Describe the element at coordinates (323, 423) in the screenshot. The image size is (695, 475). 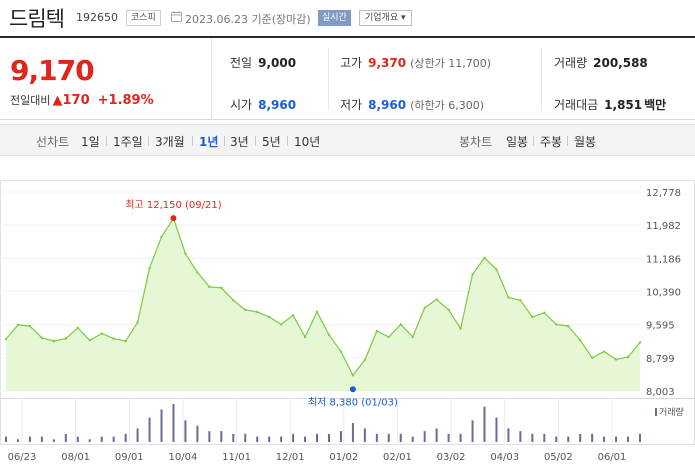
I see `volume-bars` at that location.